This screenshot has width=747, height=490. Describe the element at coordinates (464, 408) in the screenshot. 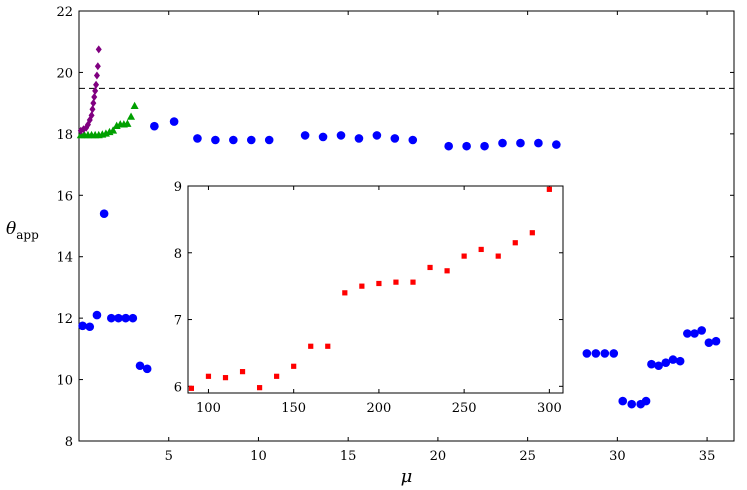

I see `inset-x-tick-label: 250` at that location.